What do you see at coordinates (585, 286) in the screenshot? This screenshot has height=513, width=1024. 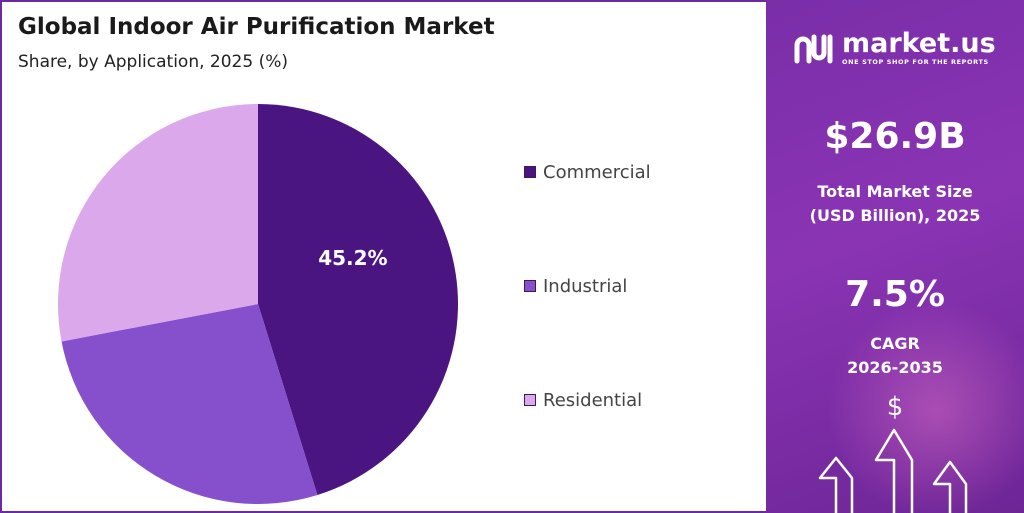 I see `legend-label: Industrial` at bounding box center [585, 286].